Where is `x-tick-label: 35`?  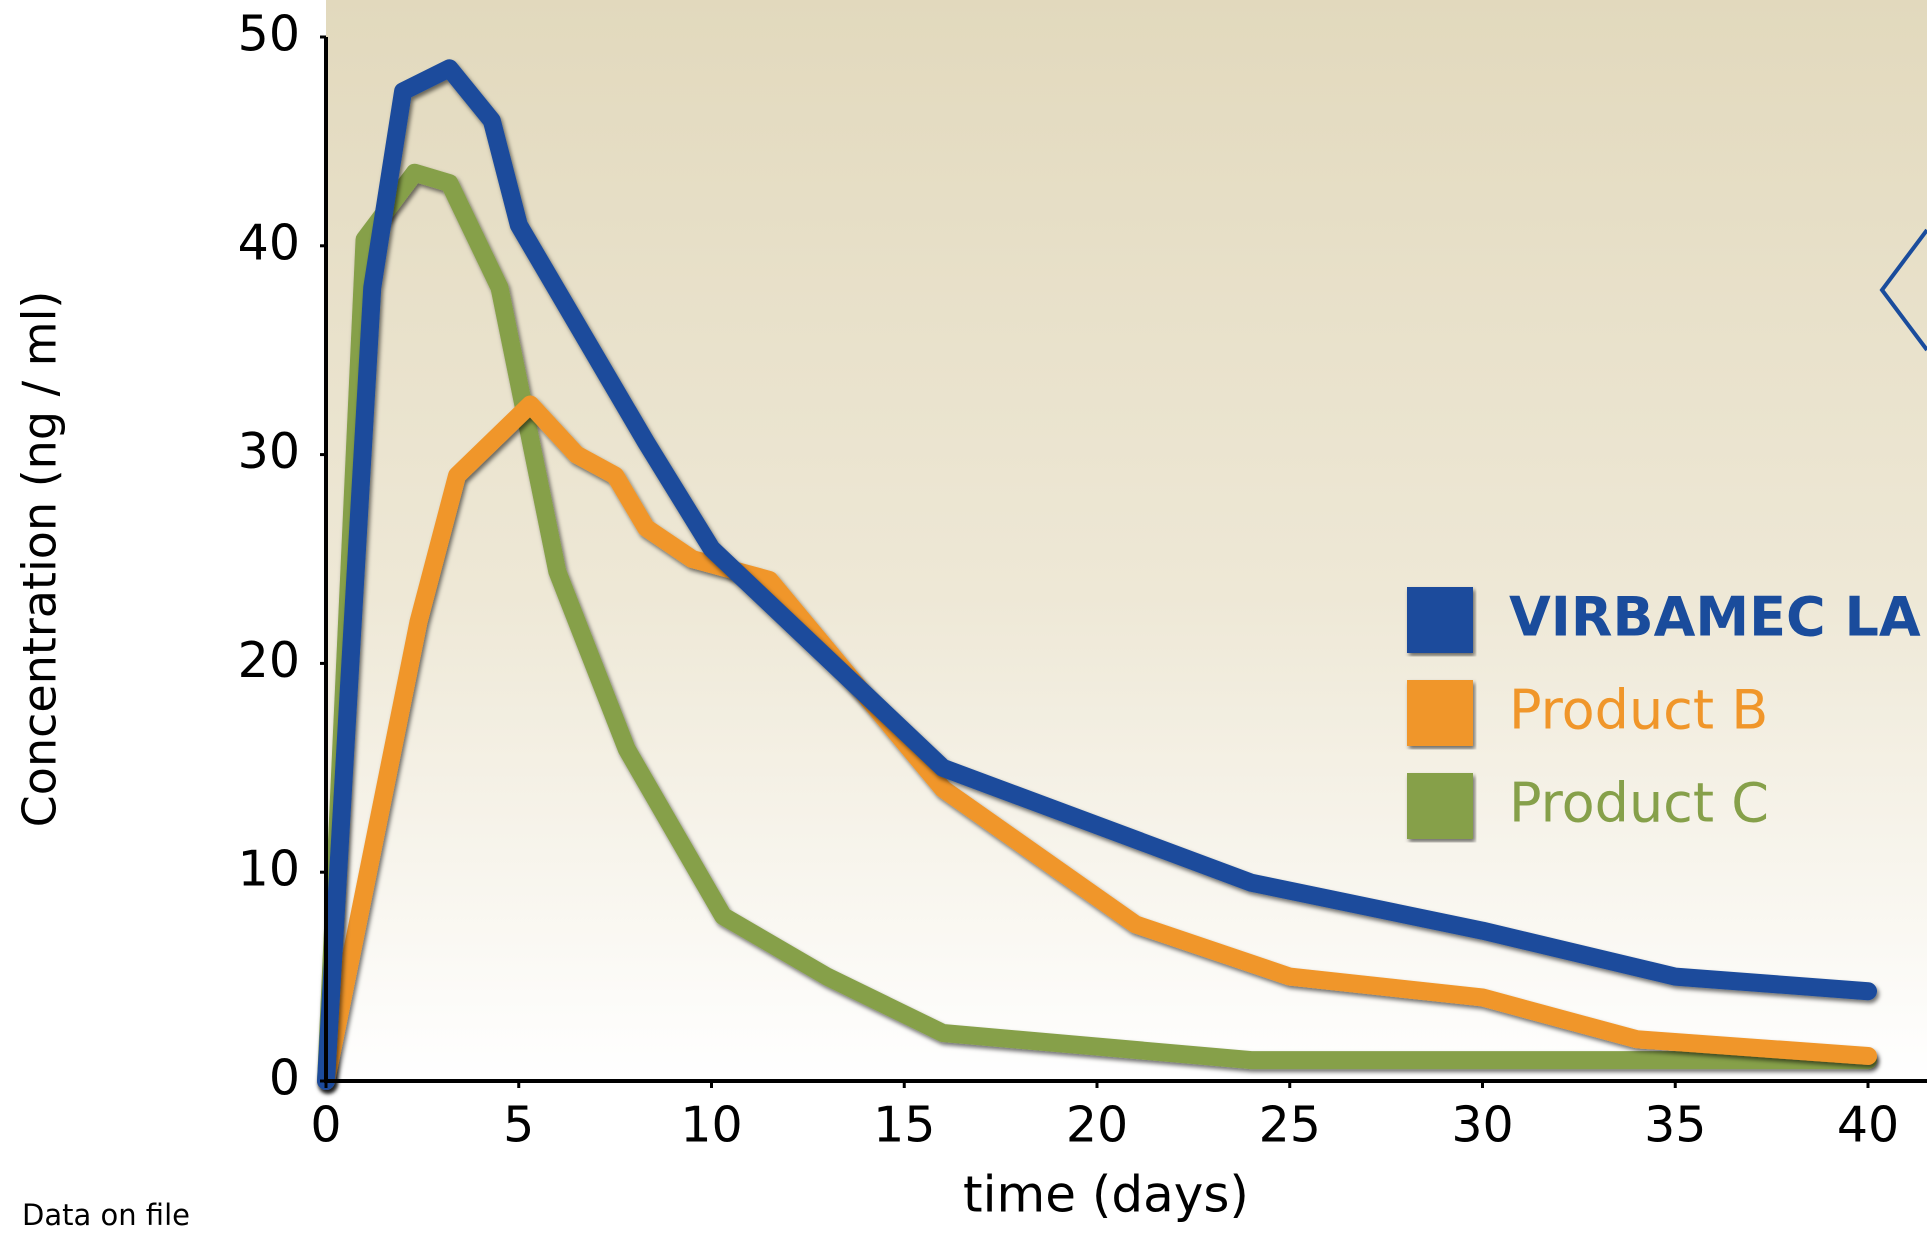
x-tick-label: 35 is located at coordinates (1675, 1125).